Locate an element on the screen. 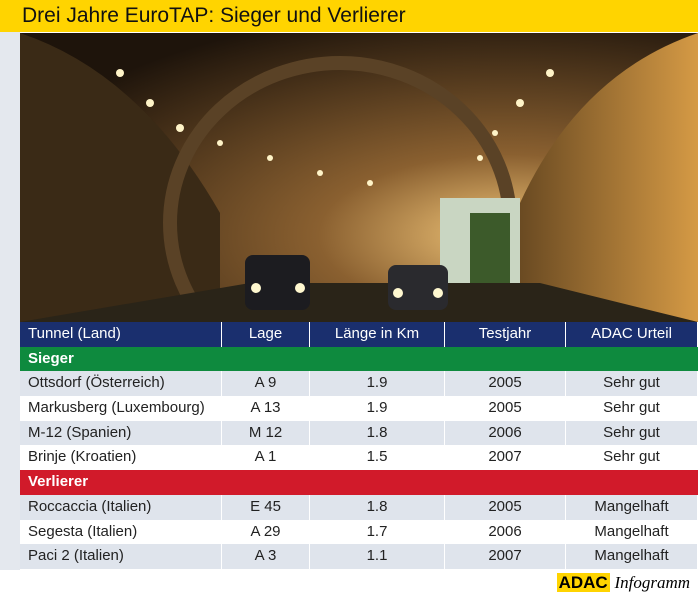 The width and height of the screenshot is (698, 600). data-row: Brinje (Kroatien) A 1 1.5 2007 Sehr gut is located at coordinates (359, 458).